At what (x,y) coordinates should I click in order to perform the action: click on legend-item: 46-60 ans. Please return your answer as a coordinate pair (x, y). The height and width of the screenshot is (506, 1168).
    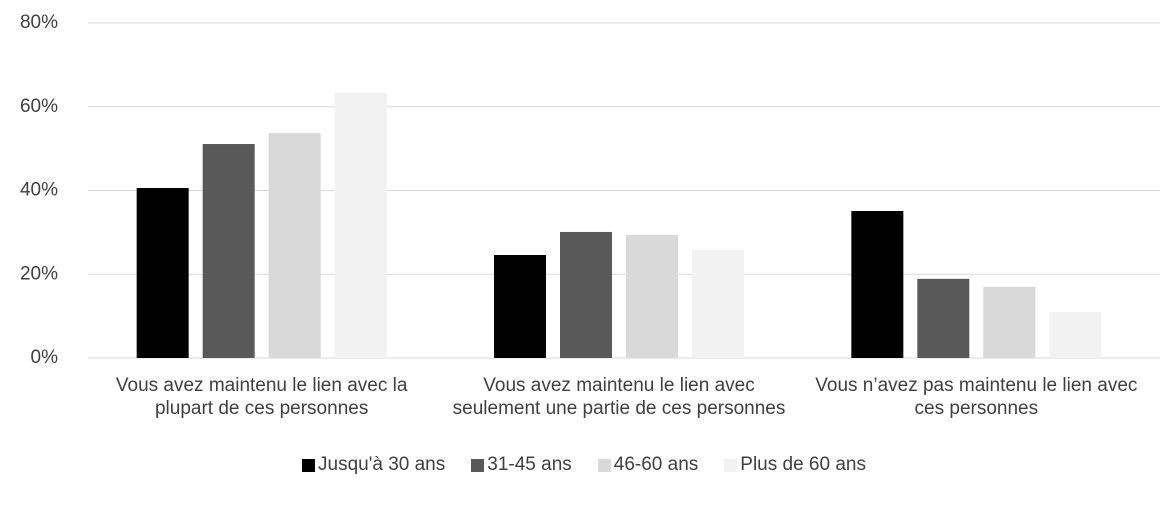
    Looking at the image, I should click on (648, 465).